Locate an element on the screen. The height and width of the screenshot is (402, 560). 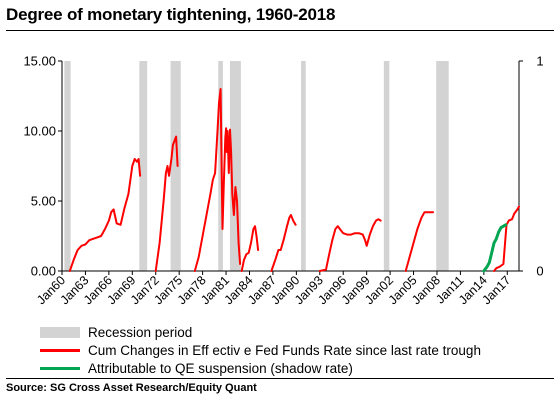
y-tick-label: 0.00 is located at coordinates (43, 271).